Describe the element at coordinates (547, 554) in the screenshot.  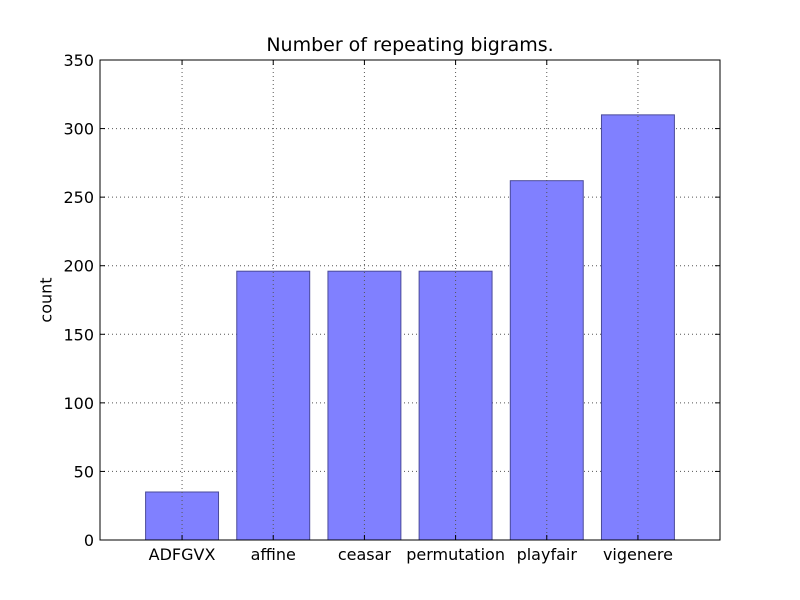
I see `x-tick-label: playfair` at that location.